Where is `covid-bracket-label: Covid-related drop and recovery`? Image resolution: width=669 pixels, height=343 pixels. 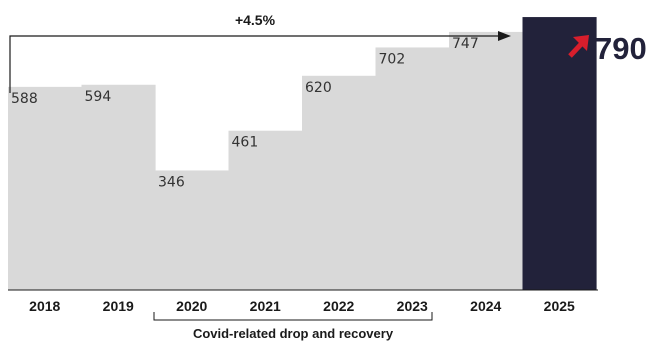
covid-bracket-label: Covid-related drop and recovery is located at coordinates (293, 333).